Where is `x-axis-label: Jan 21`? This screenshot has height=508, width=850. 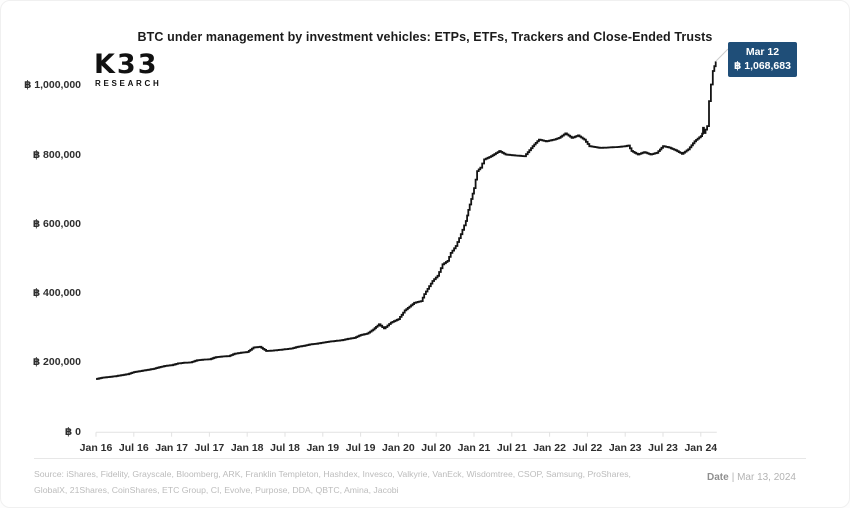
x-axis-label: Jan 21 is located at coordinates (474, 448).